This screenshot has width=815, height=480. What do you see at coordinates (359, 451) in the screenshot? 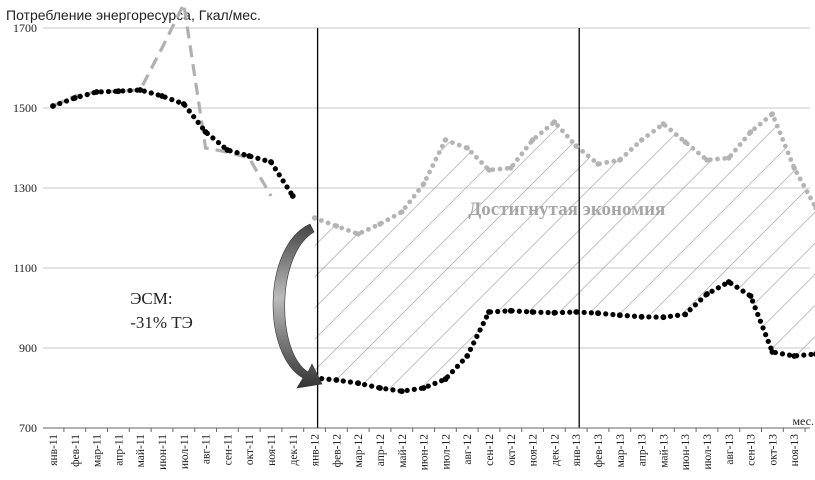
I see `x-tick-label: мар-12` at bounding box center [359, 451].